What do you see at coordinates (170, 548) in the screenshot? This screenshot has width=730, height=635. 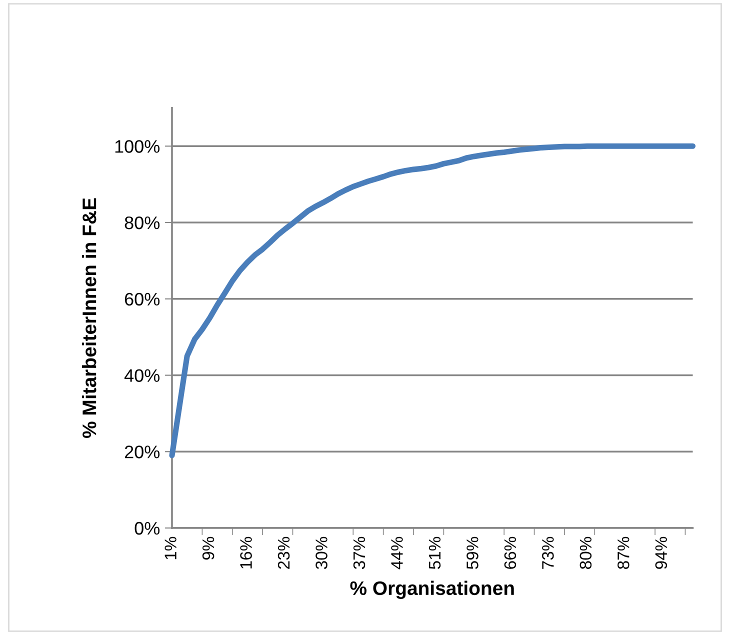 I see `x-tick-label: 1%` at bounding box center [170, 548].